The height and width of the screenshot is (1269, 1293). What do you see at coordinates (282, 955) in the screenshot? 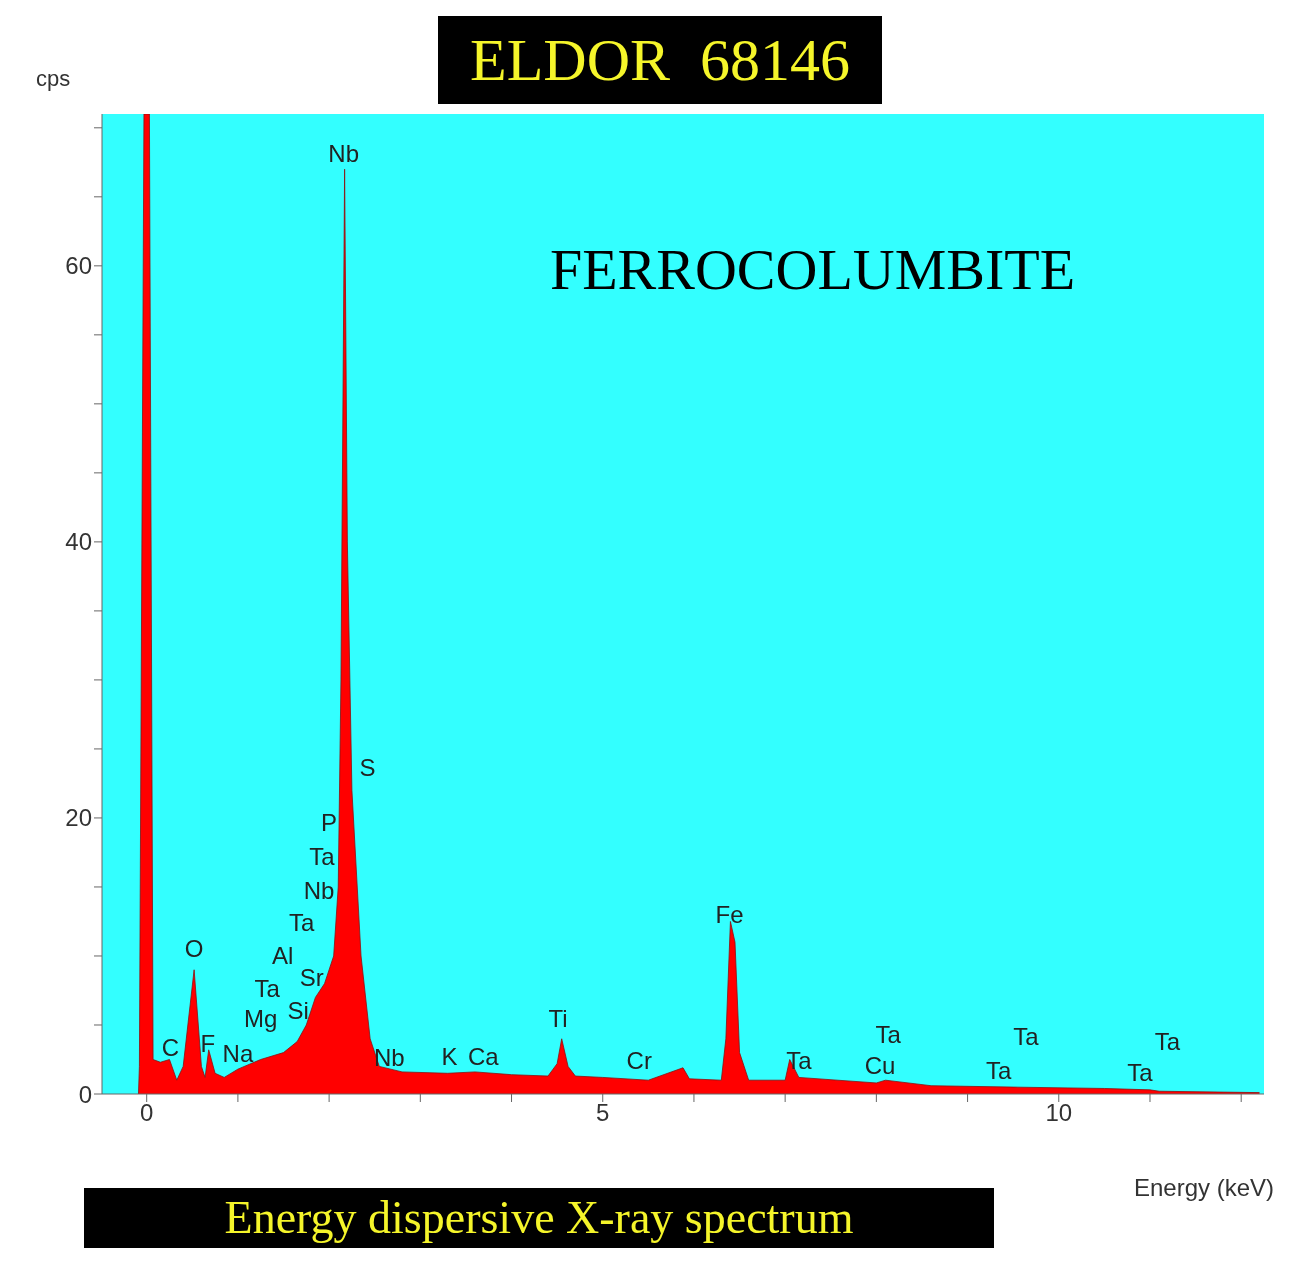
I see `annotation: Al` at bounding box center [282, 955].